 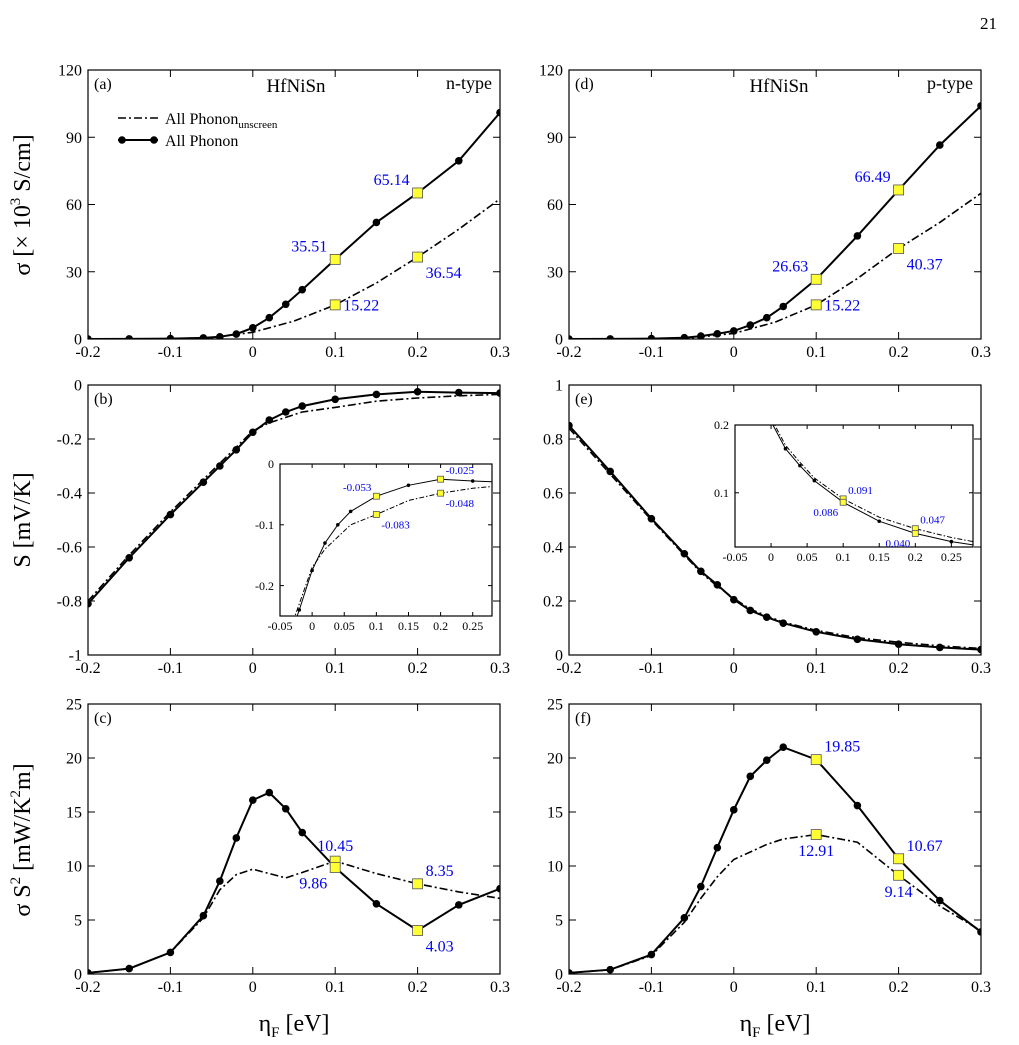 What do you see at coordinates (555, 705) in the screenshot?
I see `y-tick-label: 25` at bounding box center [555, 705].